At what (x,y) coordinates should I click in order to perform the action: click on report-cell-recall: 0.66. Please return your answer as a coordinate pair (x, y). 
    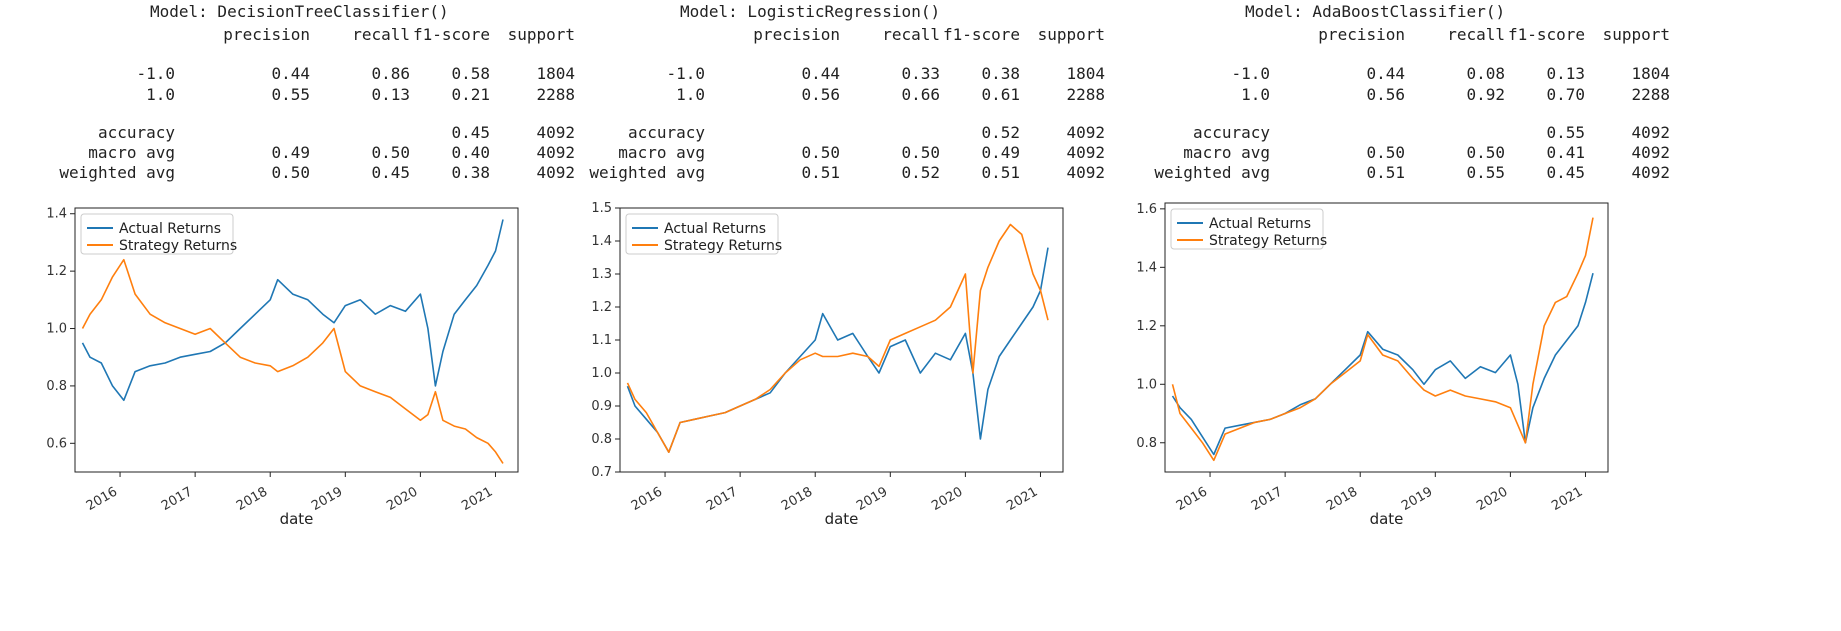
    Looking at the image, I should click on (920, 94).